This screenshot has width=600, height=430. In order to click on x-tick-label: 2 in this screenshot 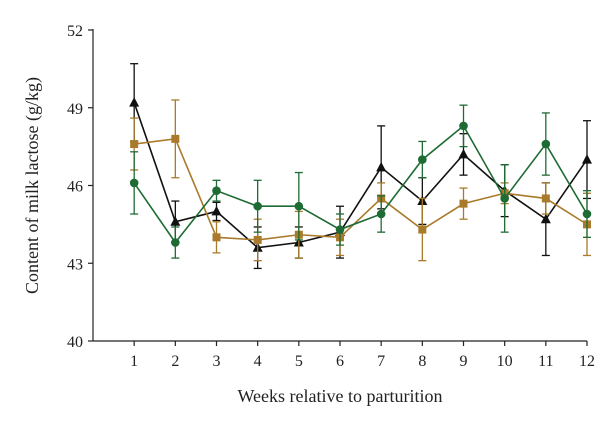, I will do `click(175, 361)`.